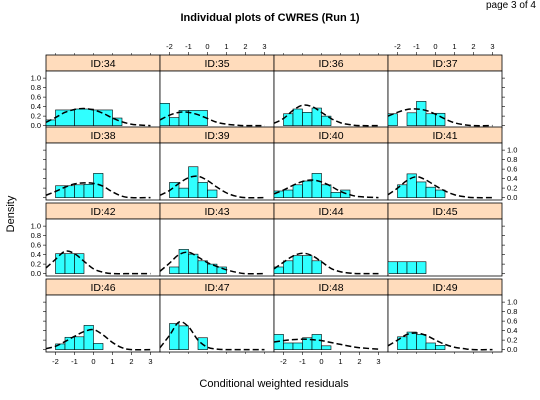 The image size is (540, 400). I want to click on panel-strip-label: ID:46, so click(102, 288).